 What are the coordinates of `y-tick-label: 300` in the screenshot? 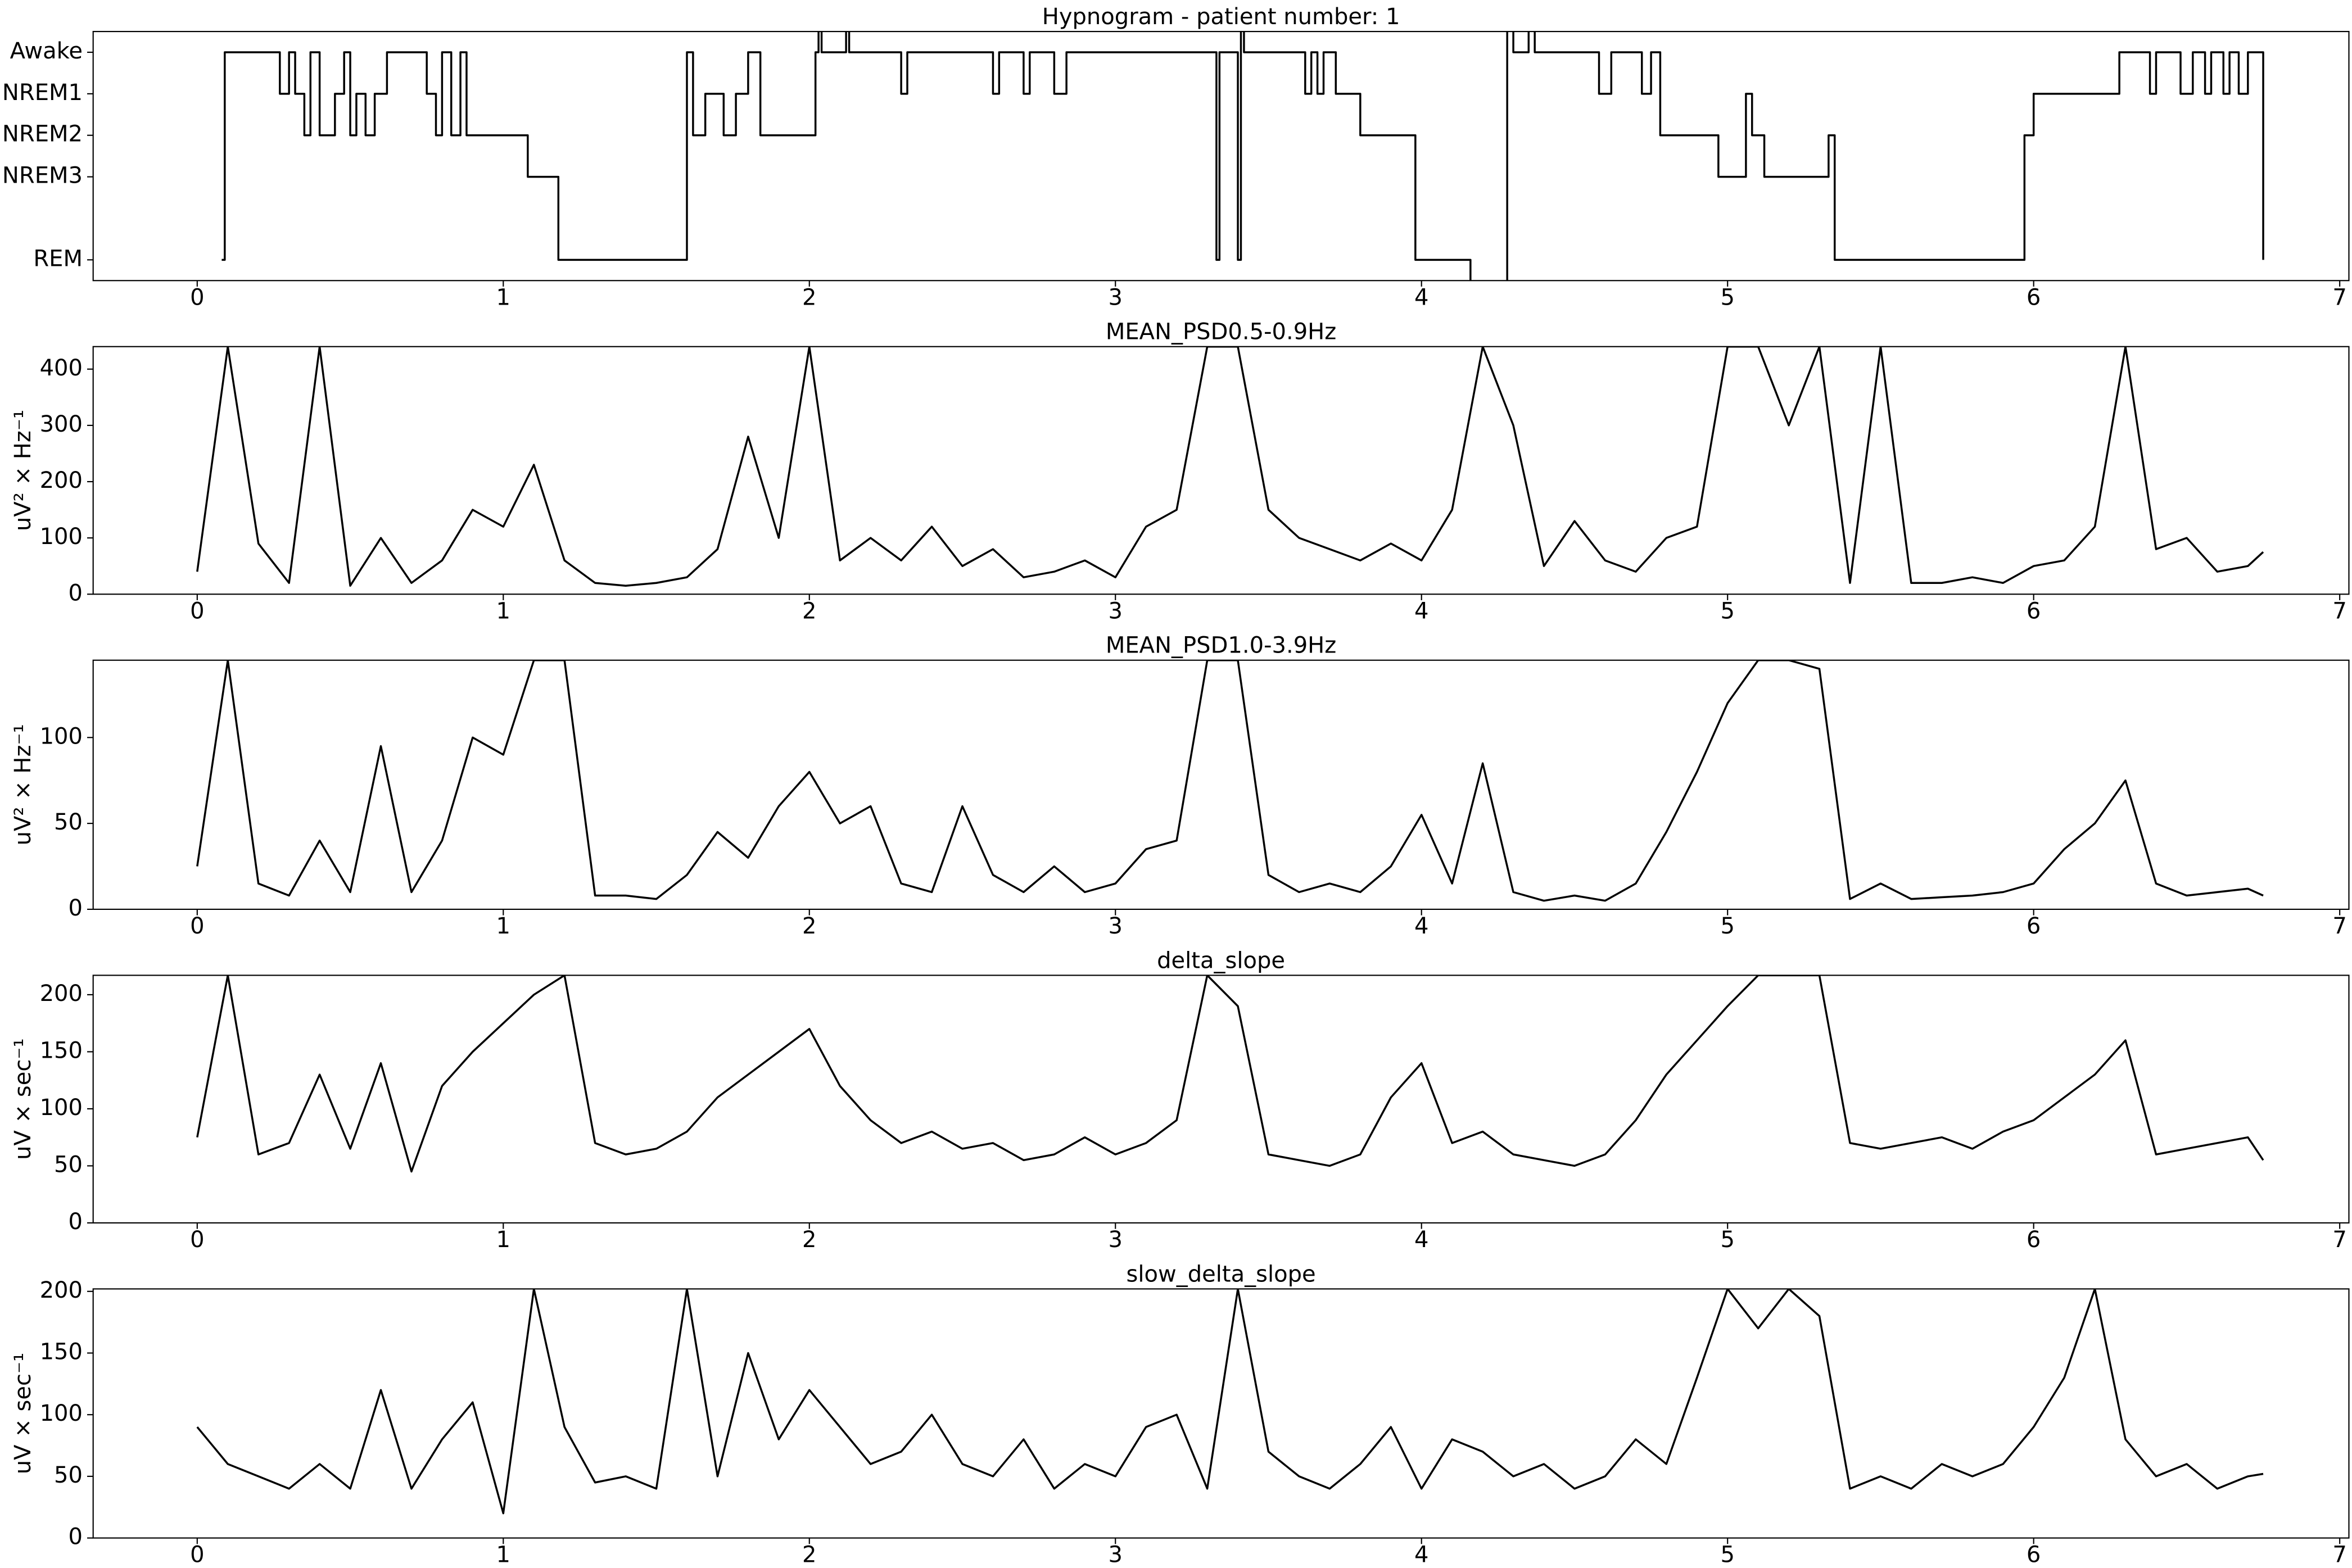 It's located at (62, 424).